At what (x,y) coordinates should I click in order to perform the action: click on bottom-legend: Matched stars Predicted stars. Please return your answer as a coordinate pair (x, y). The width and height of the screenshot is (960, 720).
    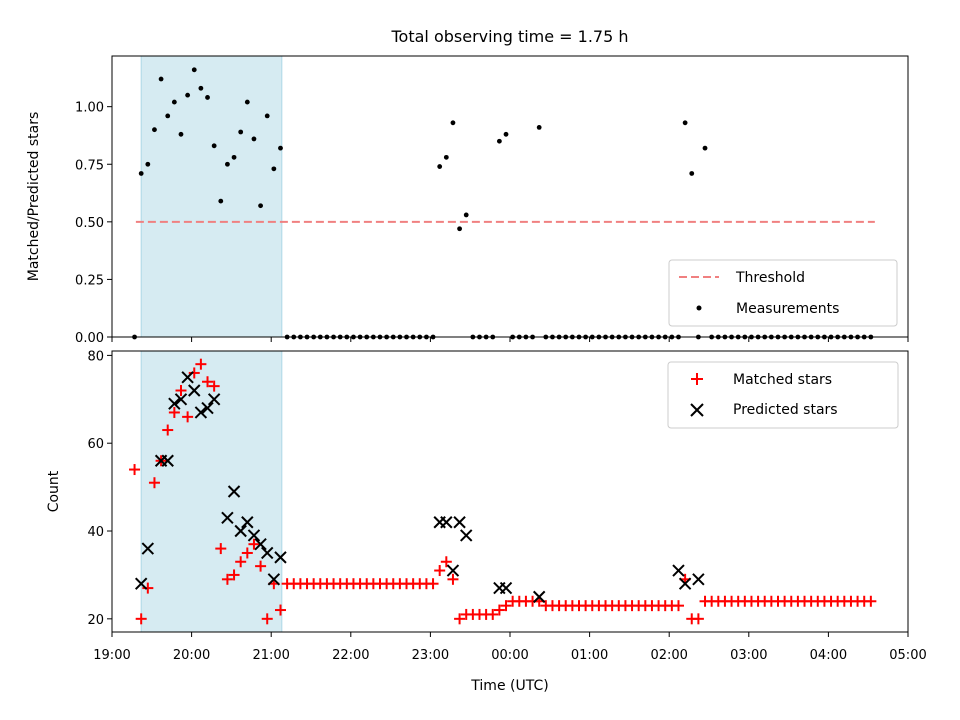
    Looking at the image, I should click on (783, 395).